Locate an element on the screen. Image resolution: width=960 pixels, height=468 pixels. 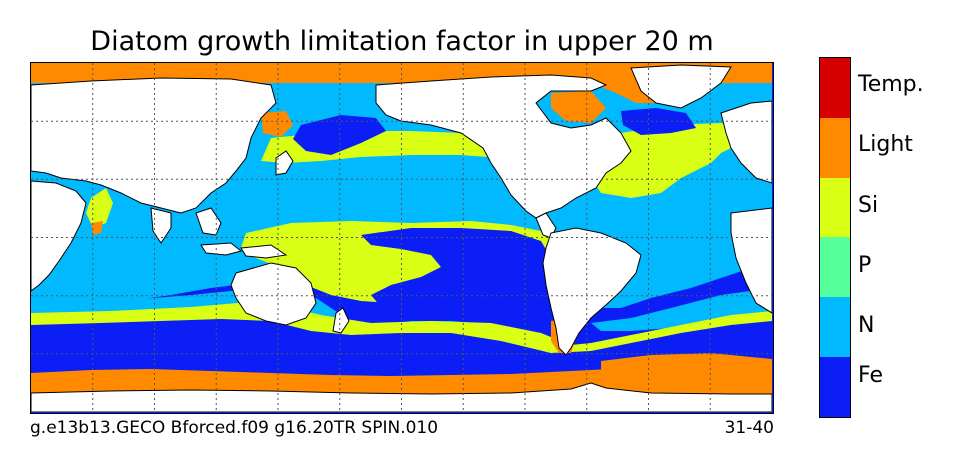
land-japan is located at coordinates (284, 163).